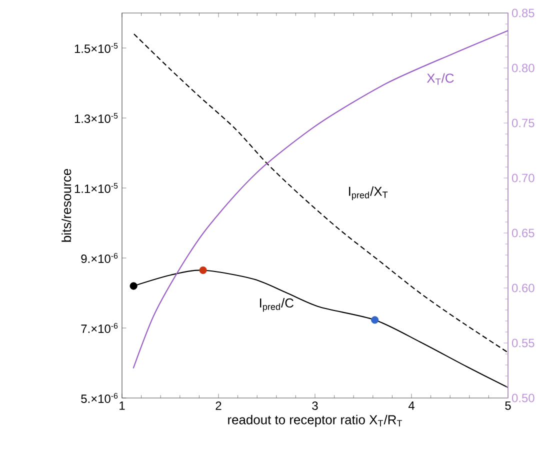 The width and height of the screenshot is (549, 451). What do you see at coordinates (315, 406) in the screenshot?
I see `x-tick-label: 3` at bounding box center [315, 406].